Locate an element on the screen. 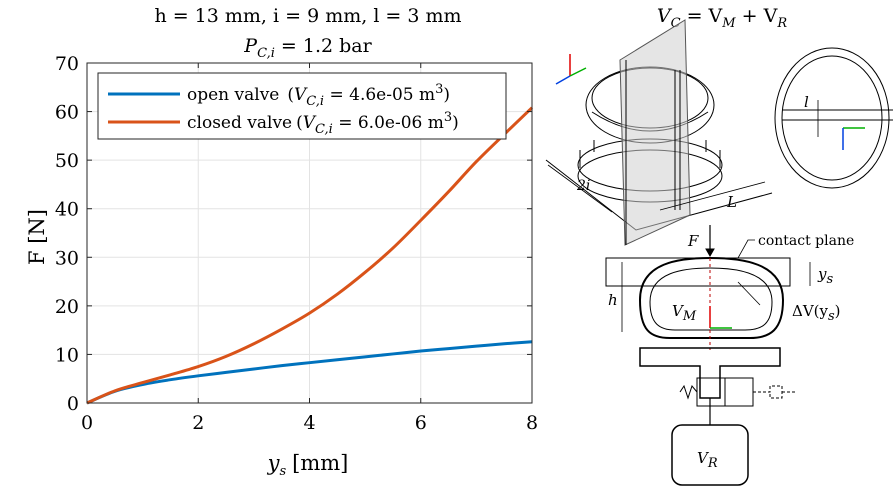 The image size is (895, 494). dv-leader is located at coordinates (749, 293).